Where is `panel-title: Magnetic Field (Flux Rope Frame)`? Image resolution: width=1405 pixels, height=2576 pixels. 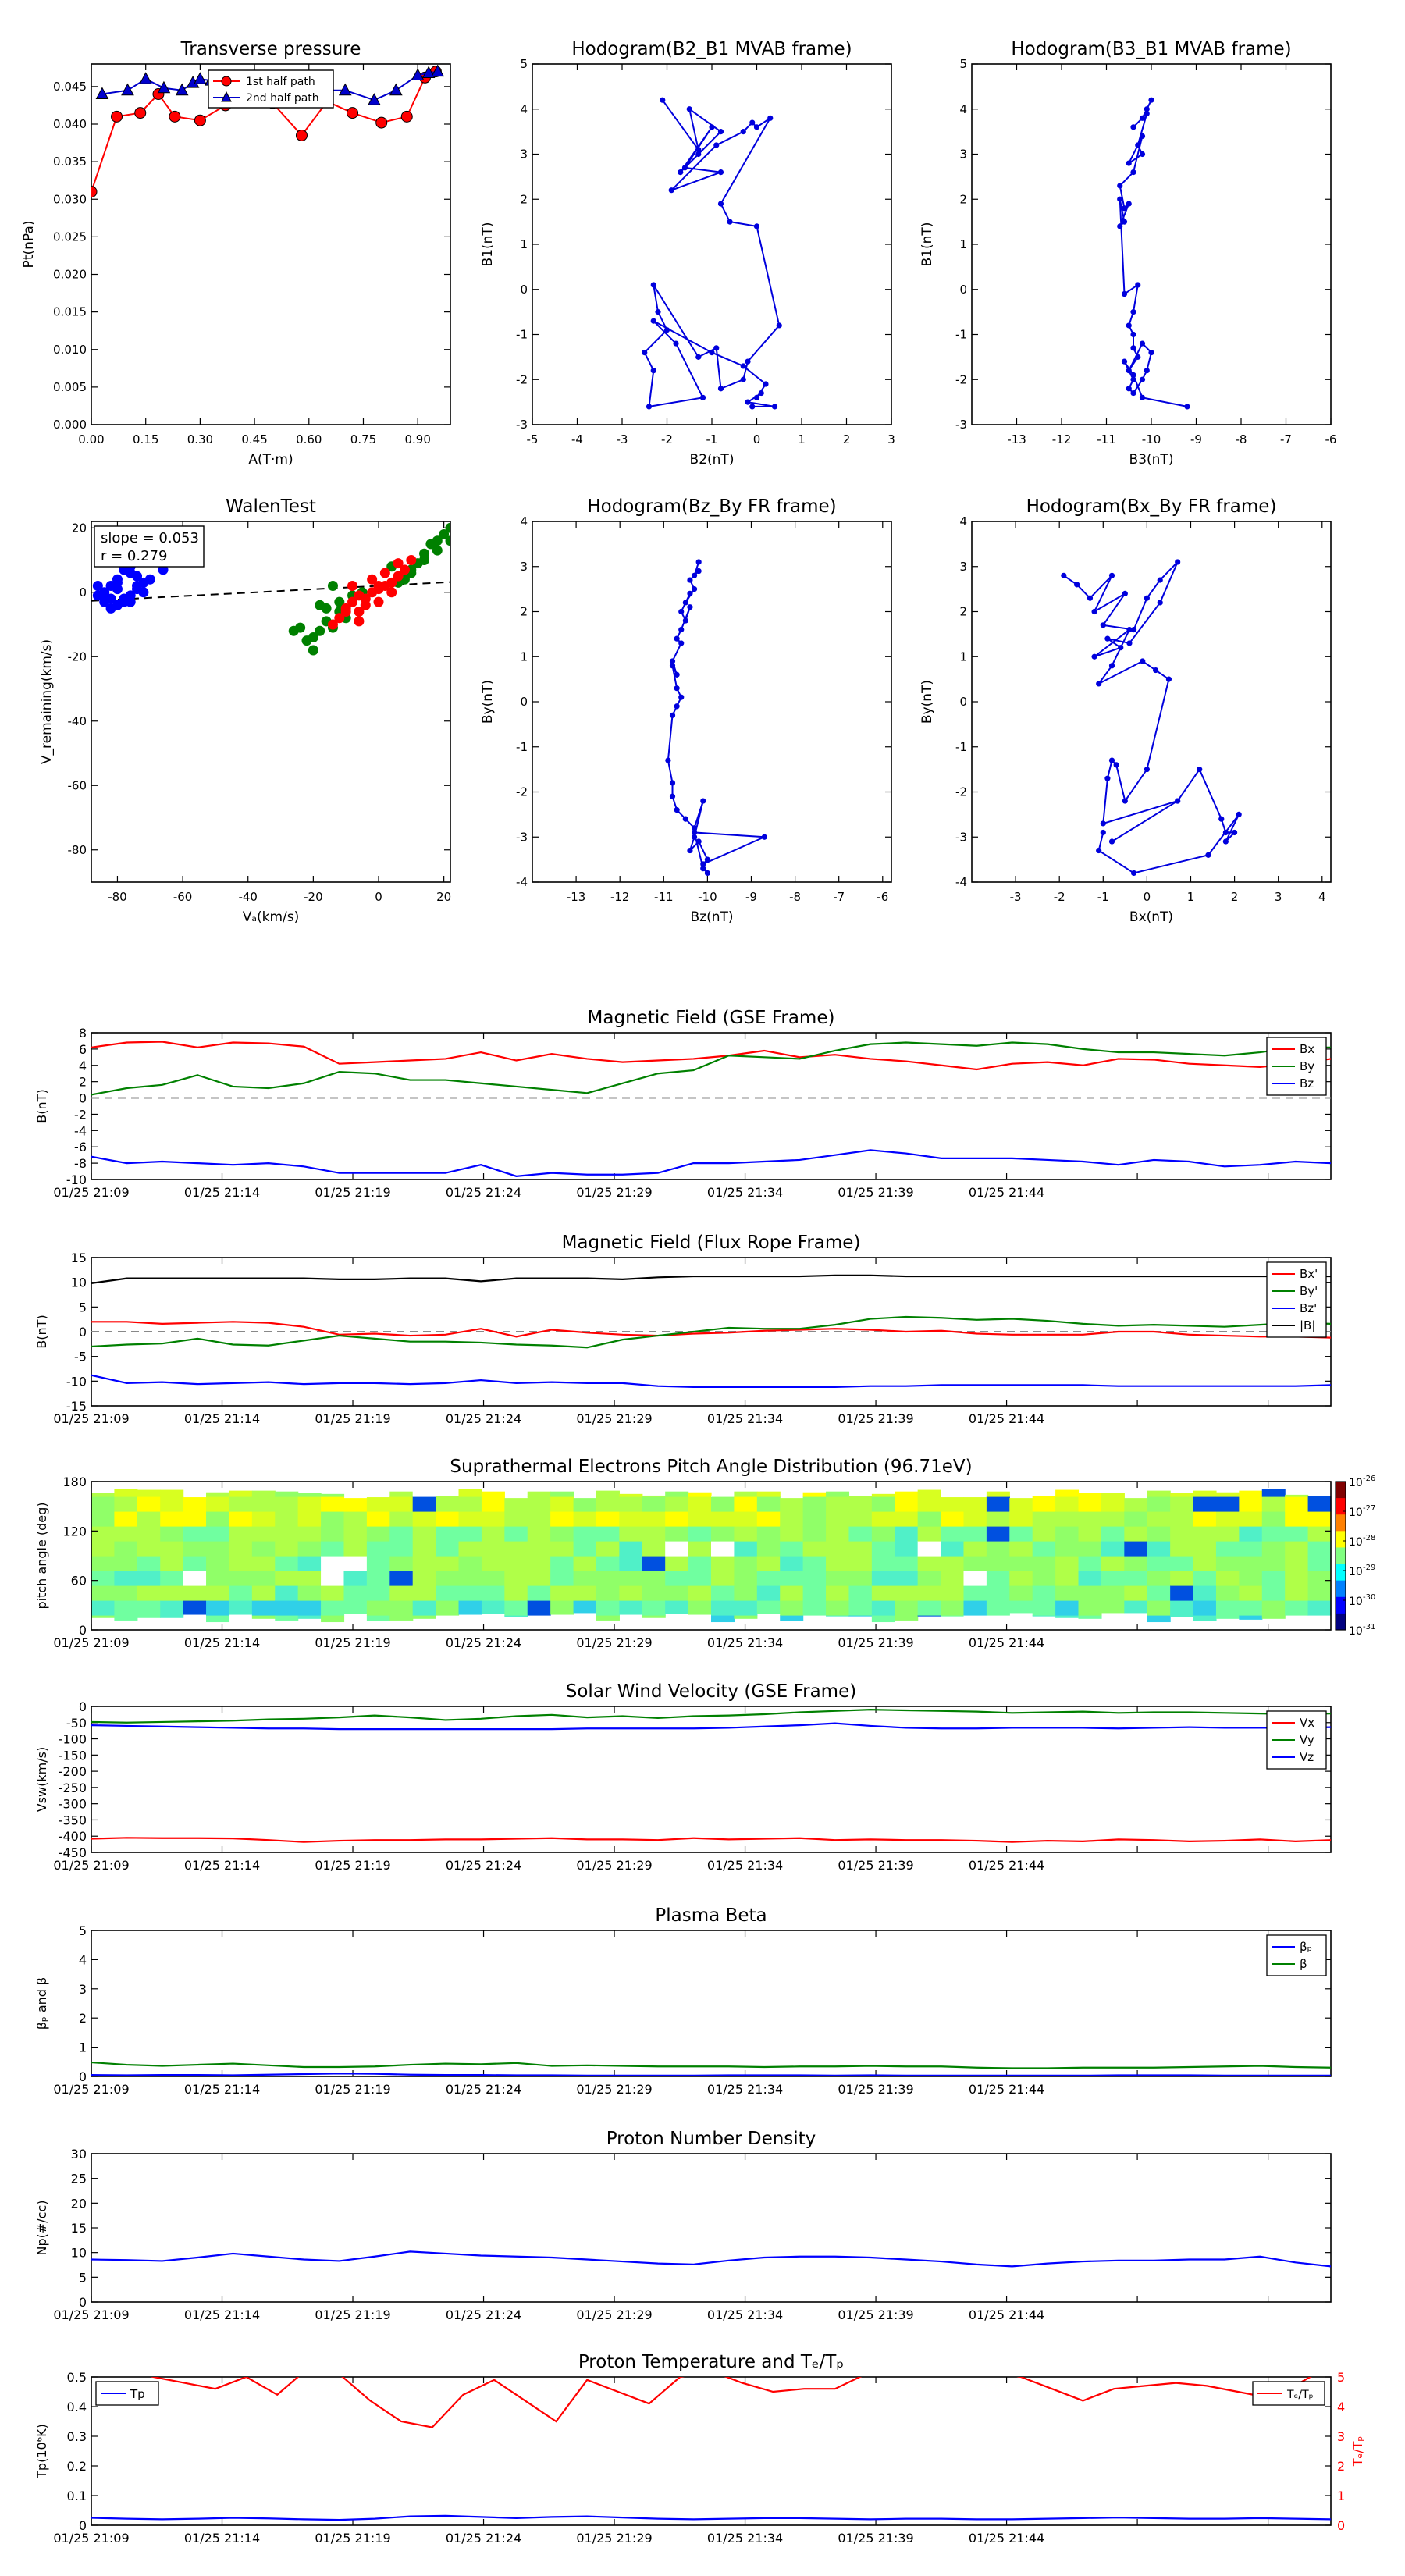 panel-title: Magnetic Field (Flux Rope Frame) is located at coordinates (712, 1243).